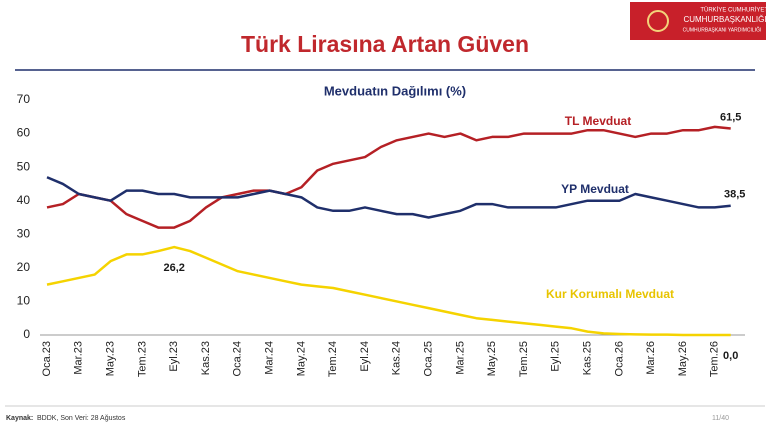 This screenshot has width=770, height=425. What do you see at coordinates (588, 358) in the screenshot?
I see `x-tick-label: Kas.25` at bounding box center [588, 358].